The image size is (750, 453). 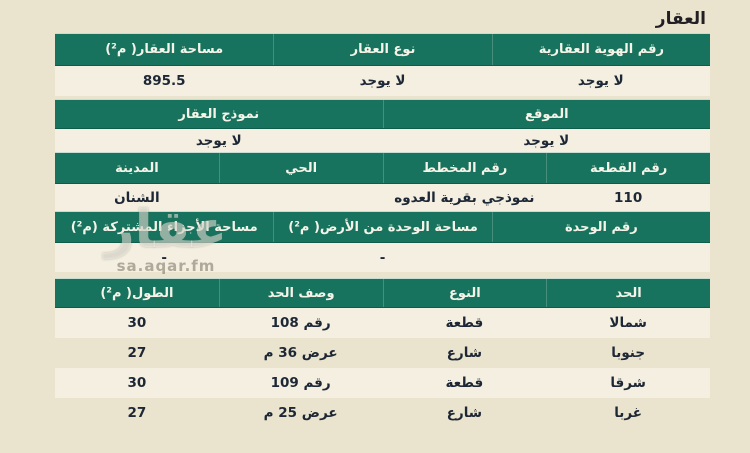 I want to click on table-body: لا يوجد لا يوجد, so click(x=382, y=140).